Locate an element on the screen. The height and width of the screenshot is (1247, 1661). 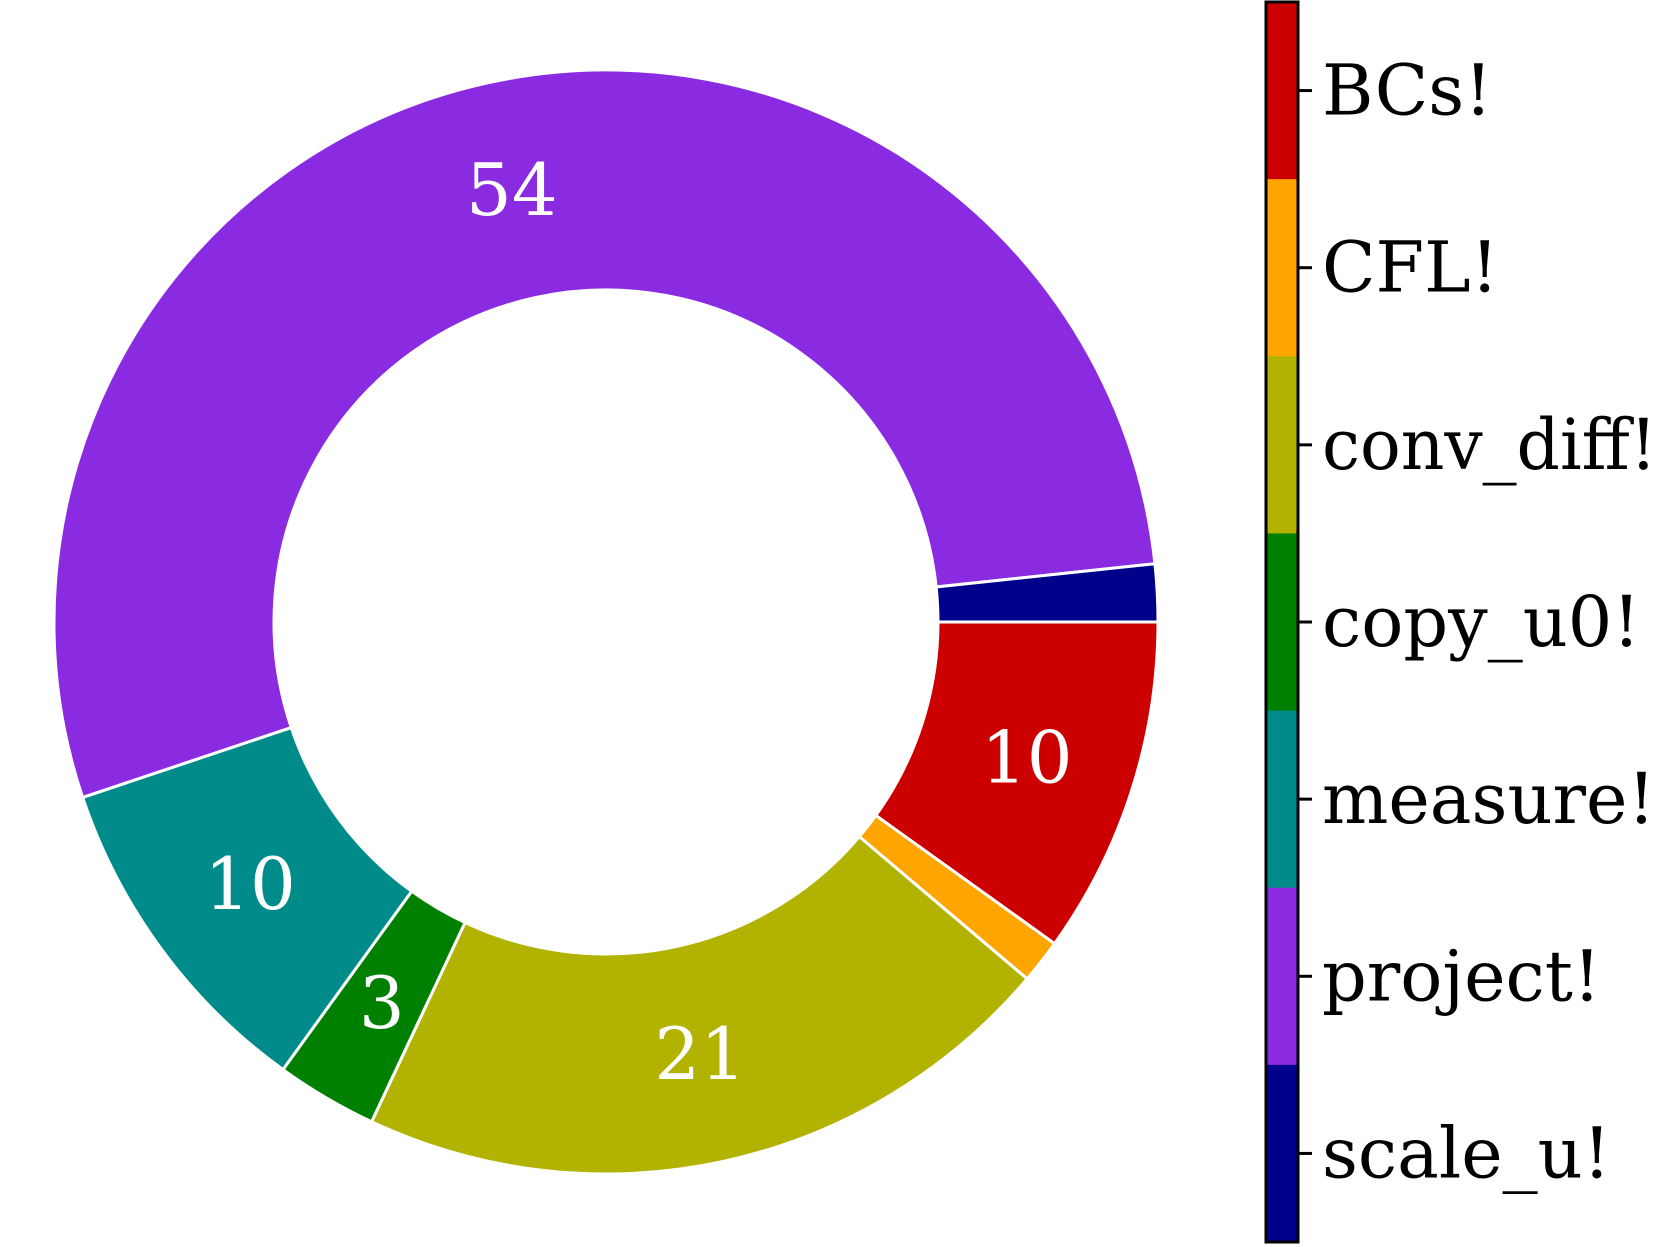
slice-value-label: 21 is located at coordinates (700, 1054).